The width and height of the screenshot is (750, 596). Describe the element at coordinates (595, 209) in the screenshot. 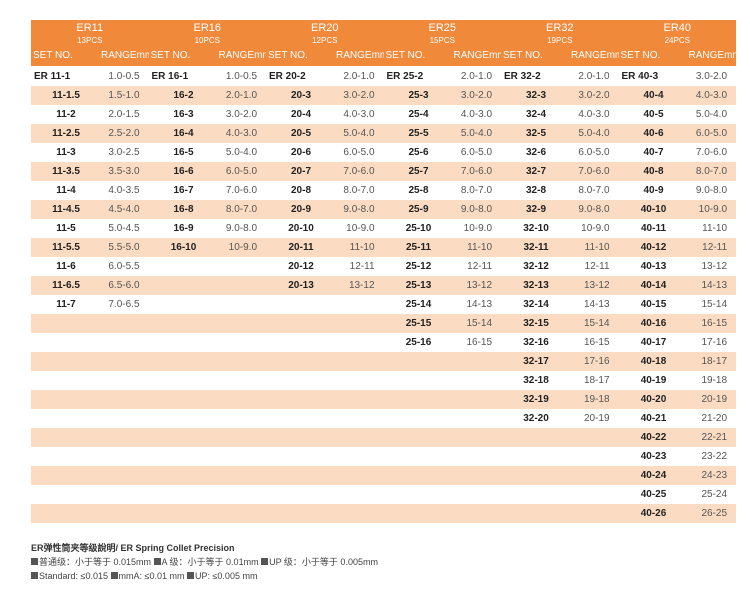

I see `range-cell: 9.0-8.0` at that location.